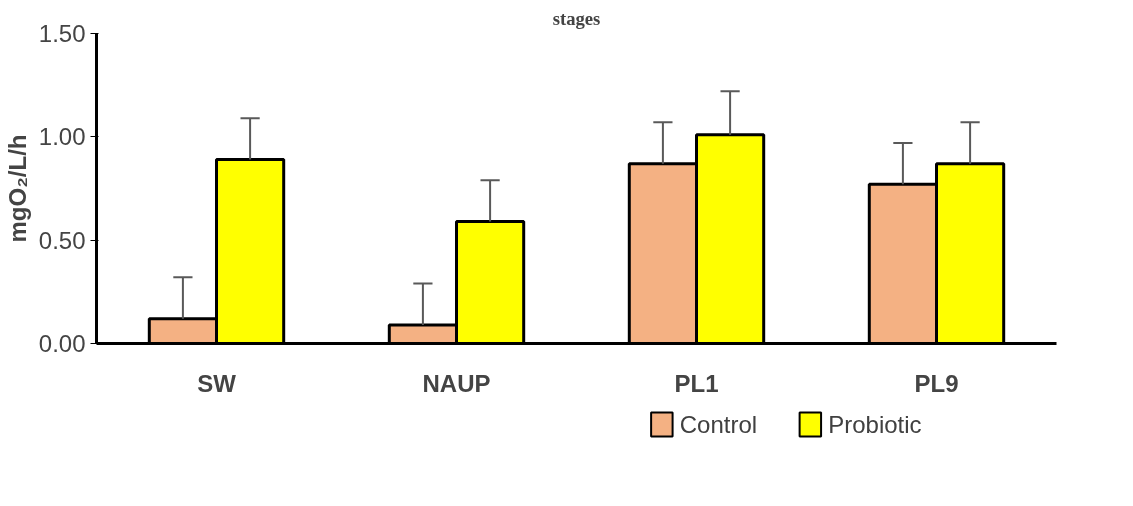 This screenshot has width=1133, height=506. I want to click on legend-label: Control, so click(718, 424).